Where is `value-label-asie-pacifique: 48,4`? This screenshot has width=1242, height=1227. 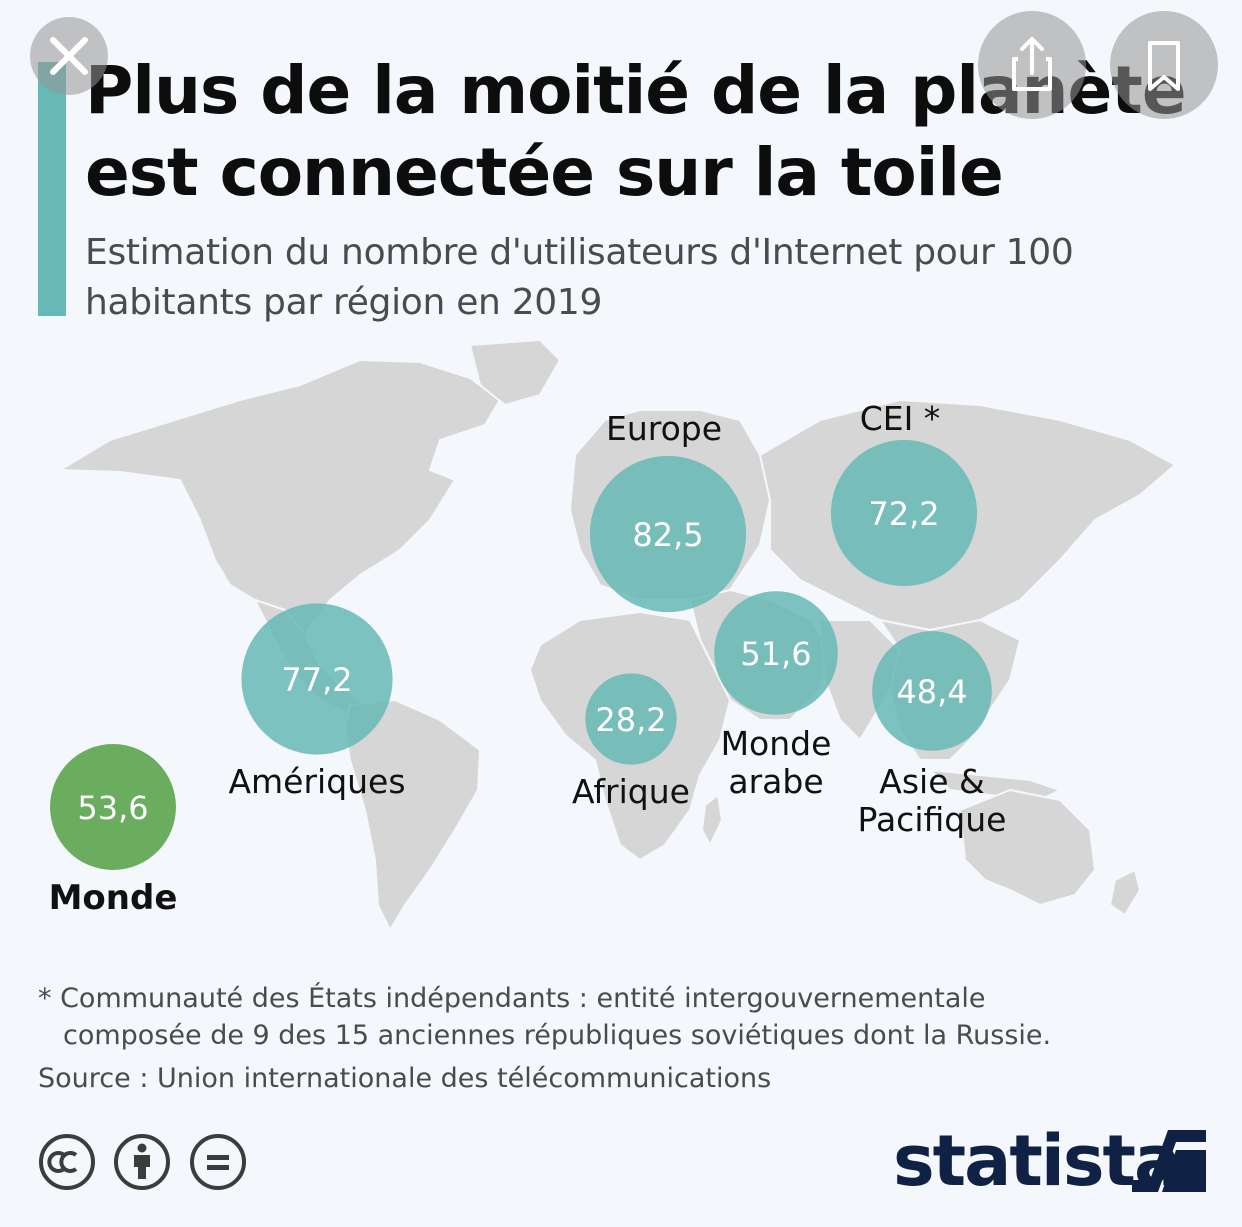 value-label-asie-pacifique: 48,4 is located at coordinates (931, 692).